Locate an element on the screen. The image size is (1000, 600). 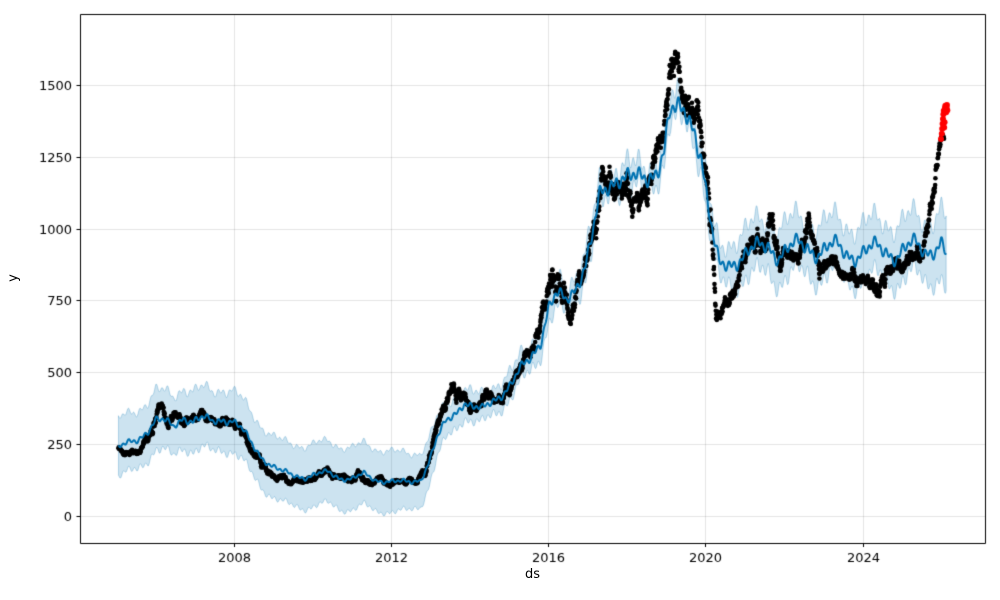
y-axis-label: y is located at coordinates (13, 278).